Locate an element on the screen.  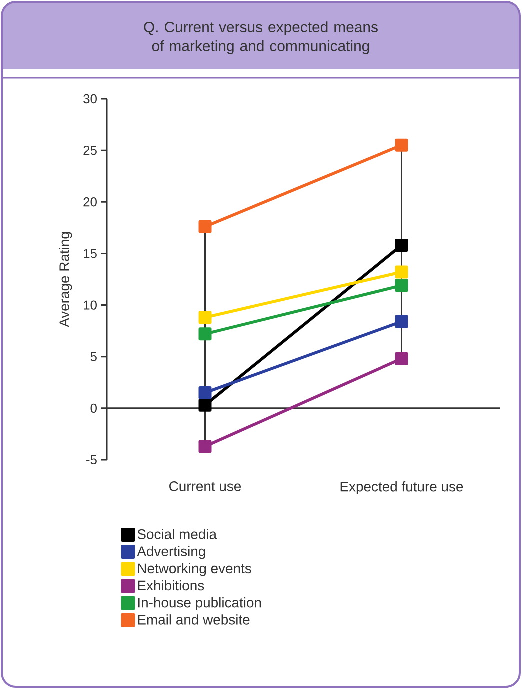
chart-title: Q. Current versus expected means of marketing and communicating is located at coordinates (261, 38).